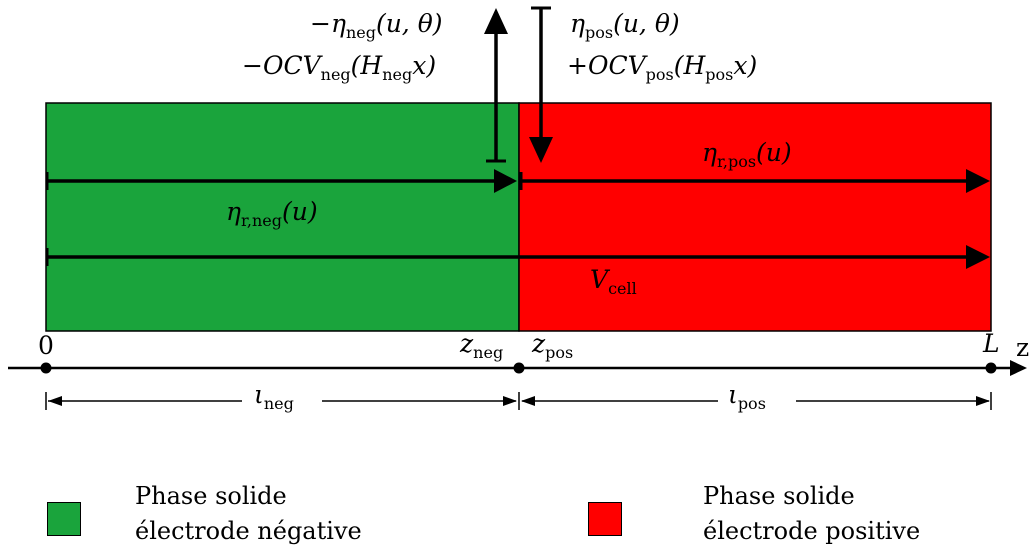  I want to click on axis-point-L, so click(991, 368).